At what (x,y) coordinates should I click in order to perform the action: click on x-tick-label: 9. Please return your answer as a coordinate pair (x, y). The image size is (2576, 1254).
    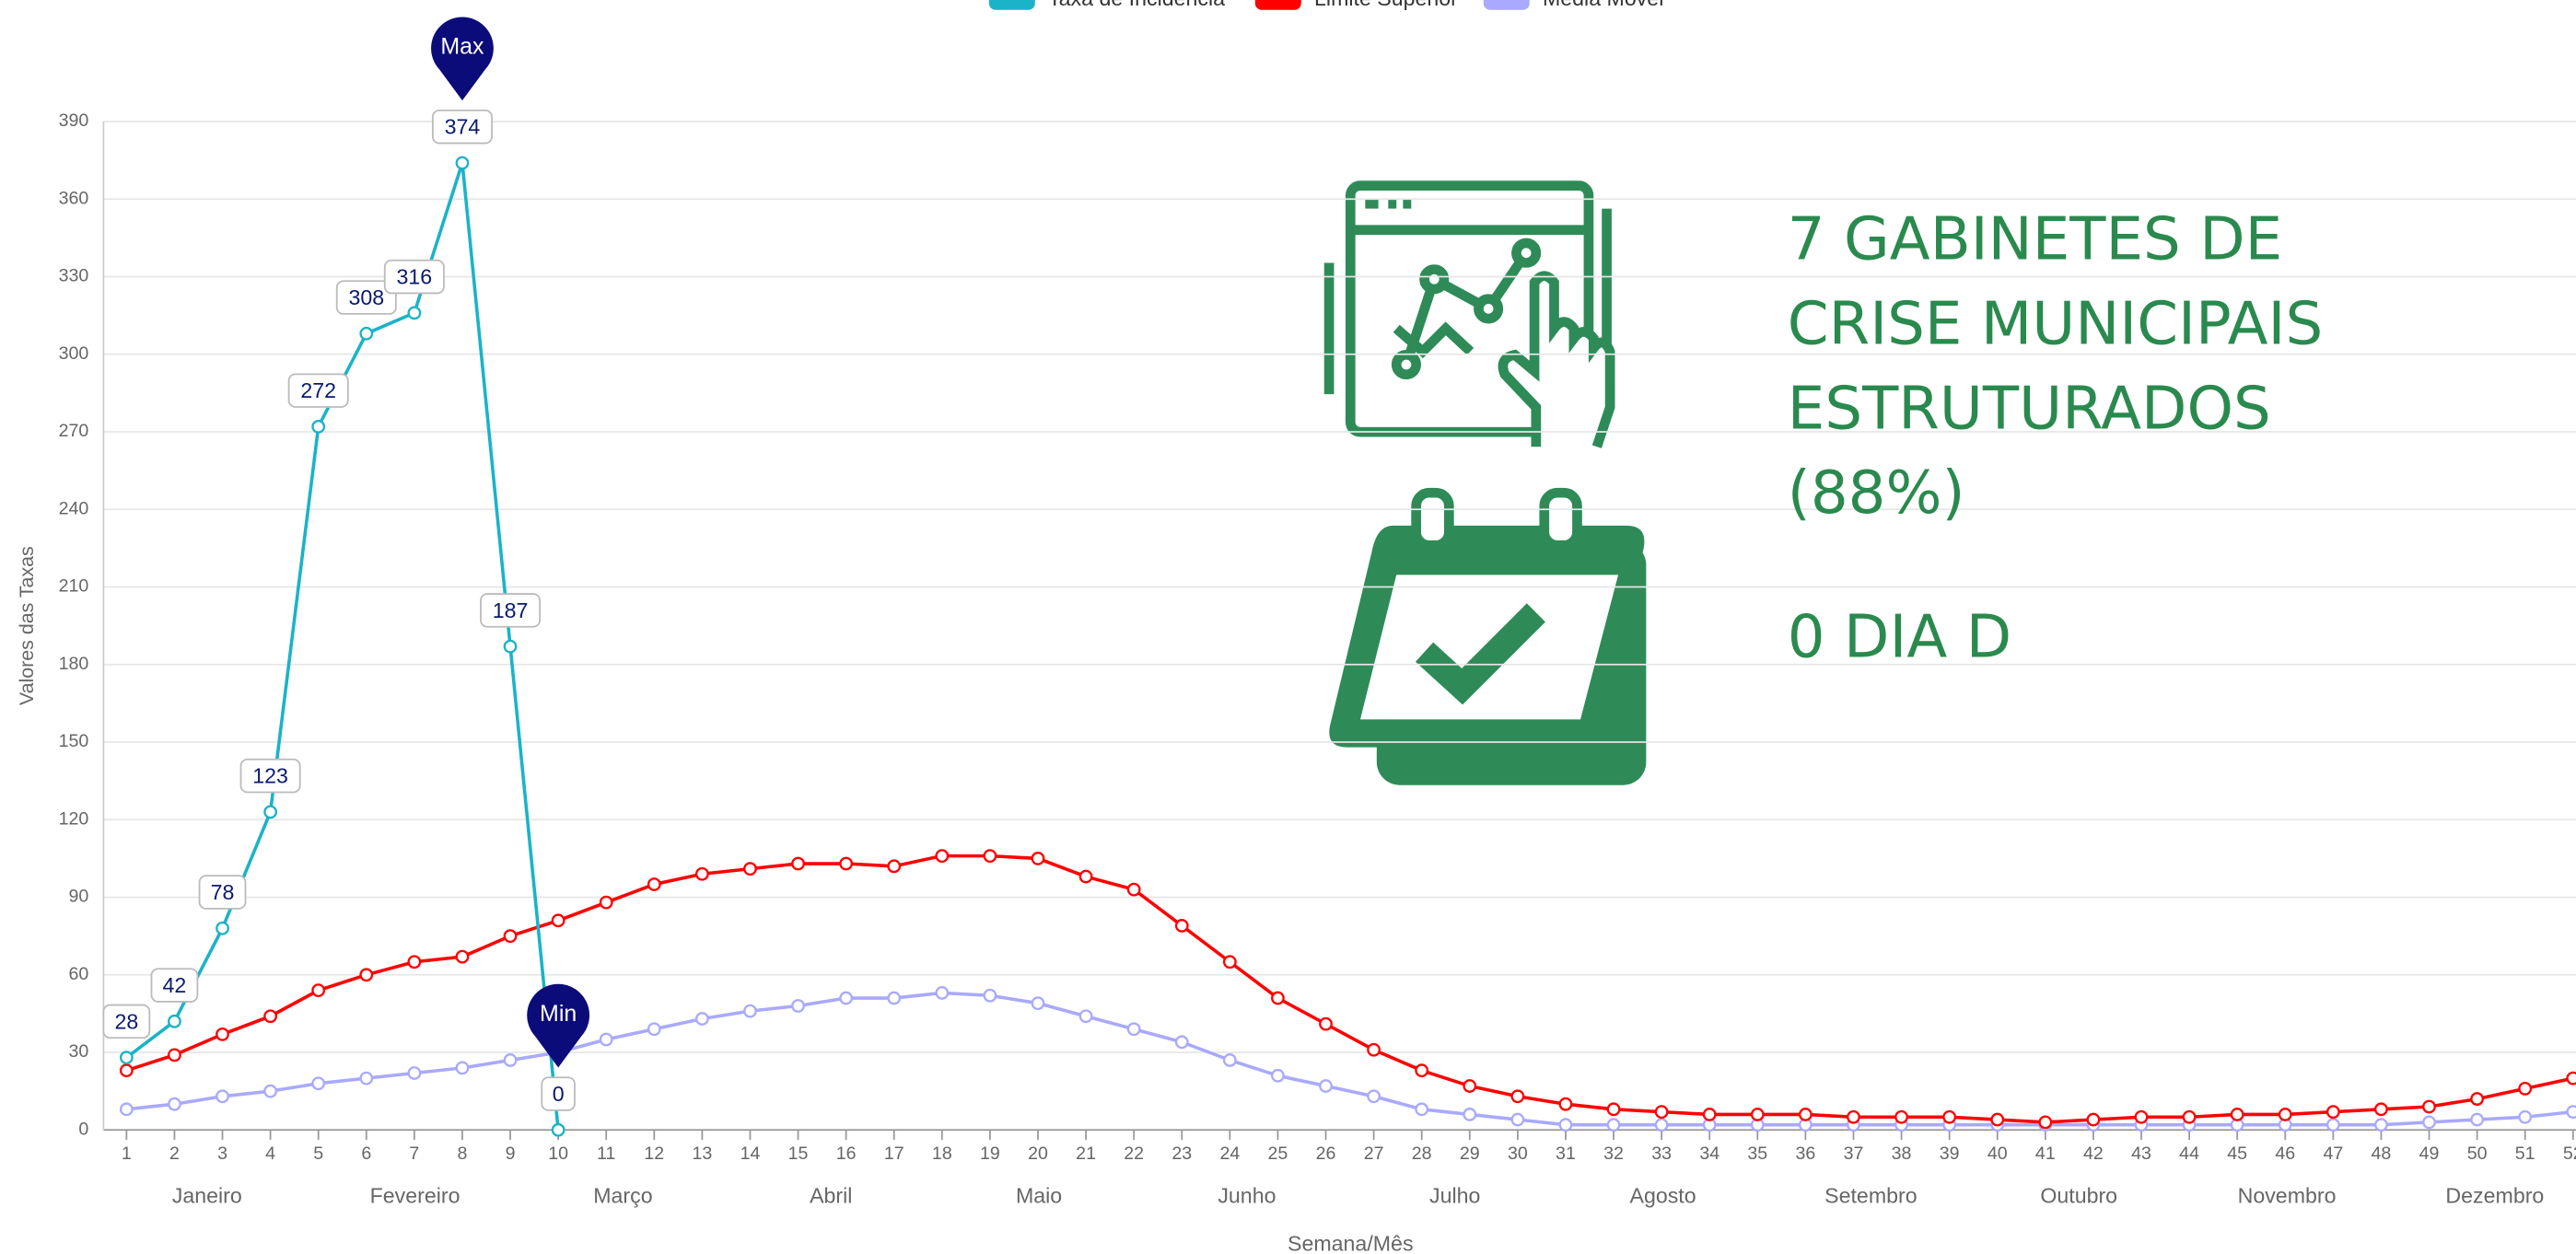
    Looking at the image, I should click on (511, 1154).